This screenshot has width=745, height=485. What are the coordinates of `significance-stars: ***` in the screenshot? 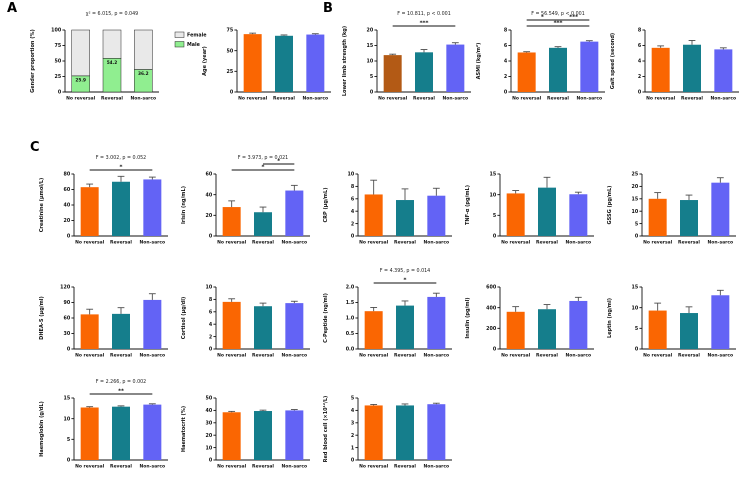 It's located at (573, 17).